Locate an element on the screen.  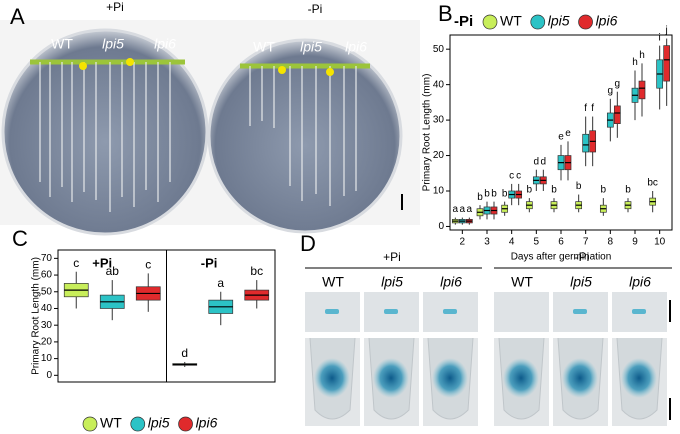
x-tick-label: 7 is located at coordinates (586, 242).